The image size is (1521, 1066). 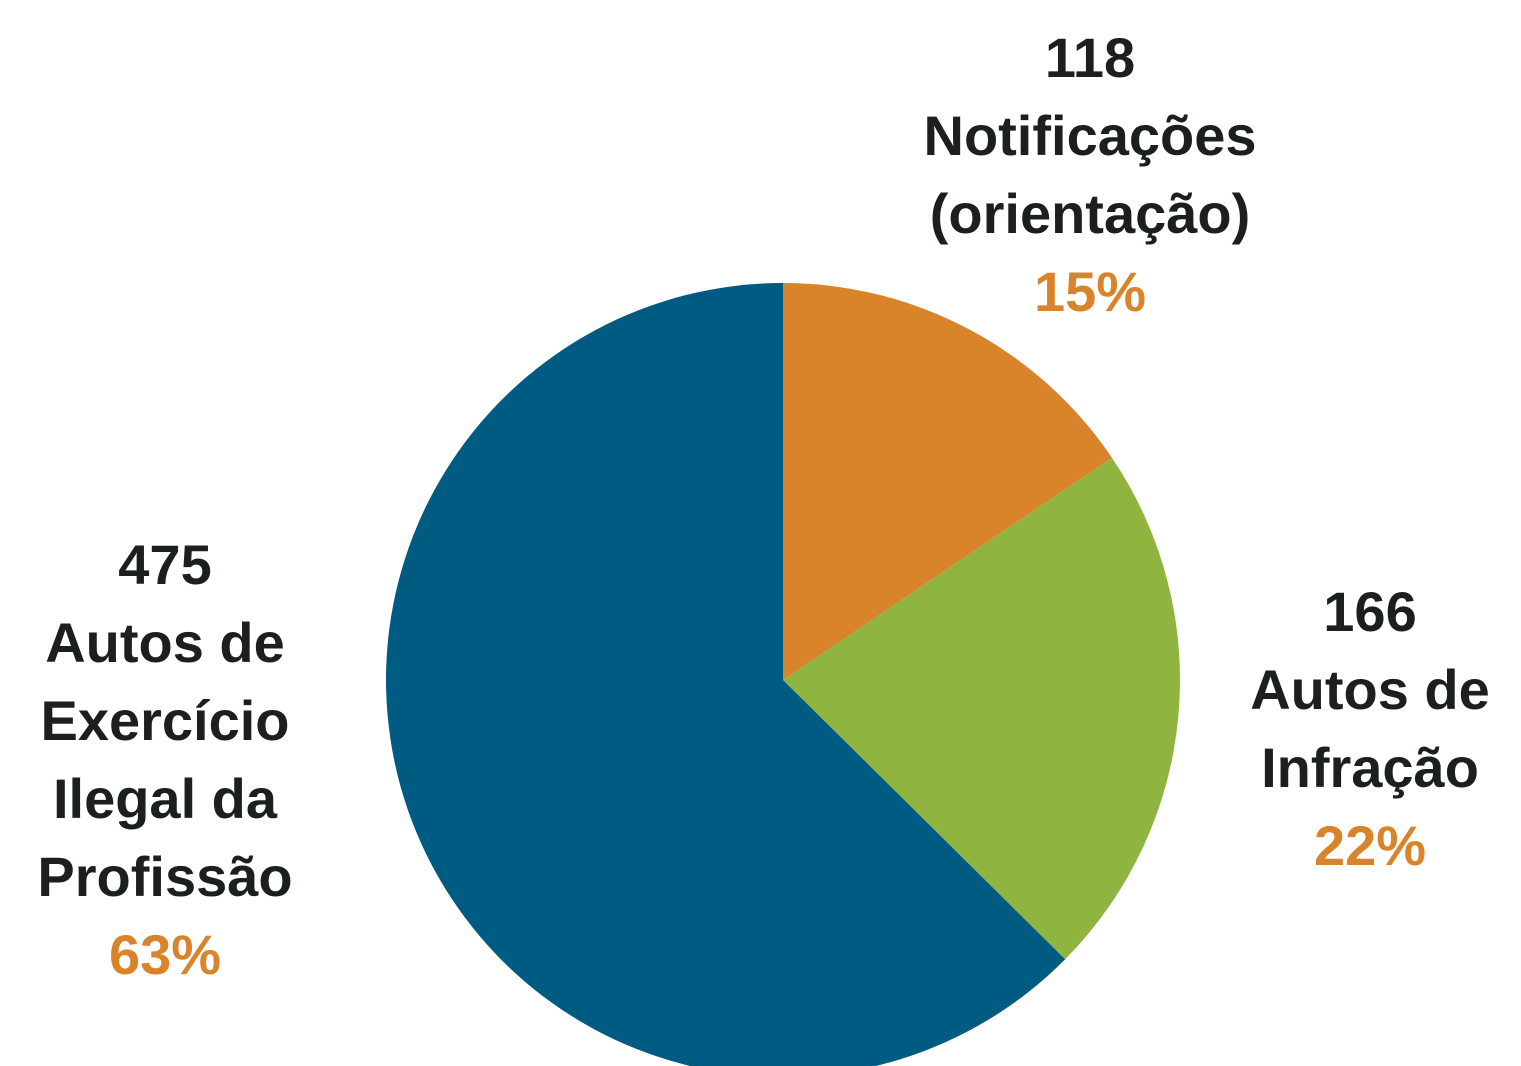 I want to click on category-label: Autos de Exercício Ilegal da Profissão, so click(x=165, y=759).